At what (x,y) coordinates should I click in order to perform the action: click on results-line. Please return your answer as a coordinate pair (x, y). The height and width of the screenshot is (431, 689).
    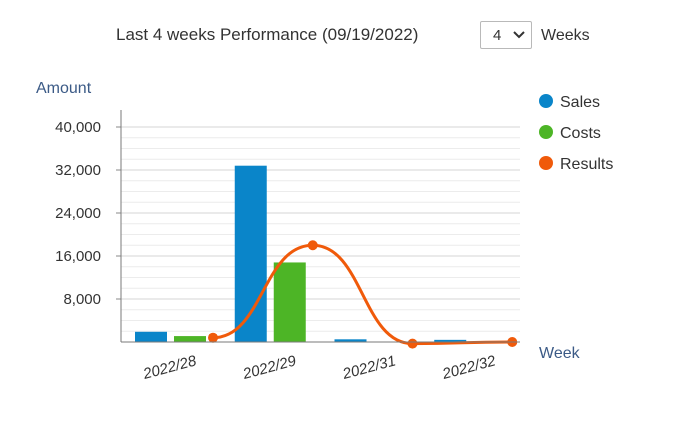
    Looking at the image, I should click on (363, 294).